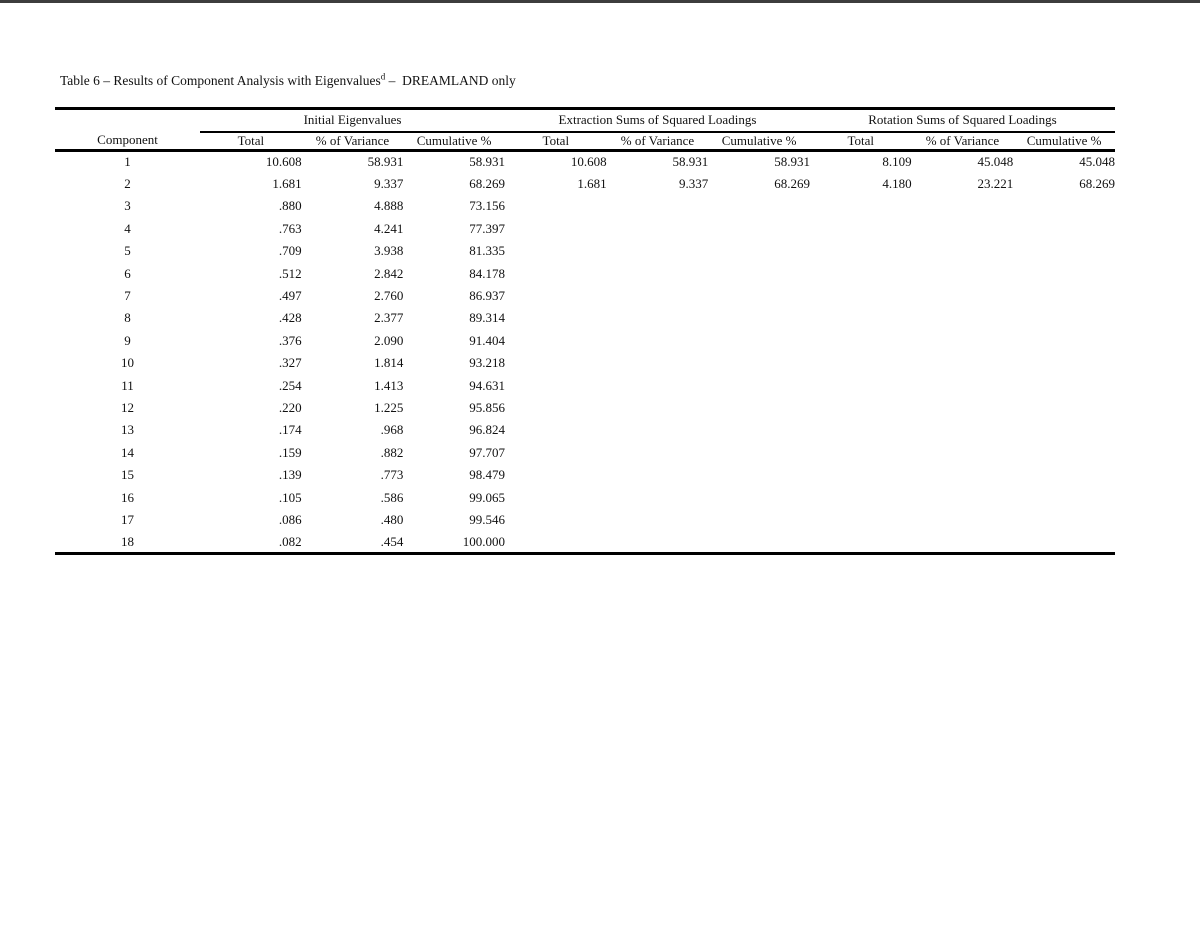 This screenshot has height=927, width=1200. What do you see at coordinates (585, 206) in the screenshot?
I see `table-row: 3 .880 4.888 73.156` at bounding box center [585, 206].